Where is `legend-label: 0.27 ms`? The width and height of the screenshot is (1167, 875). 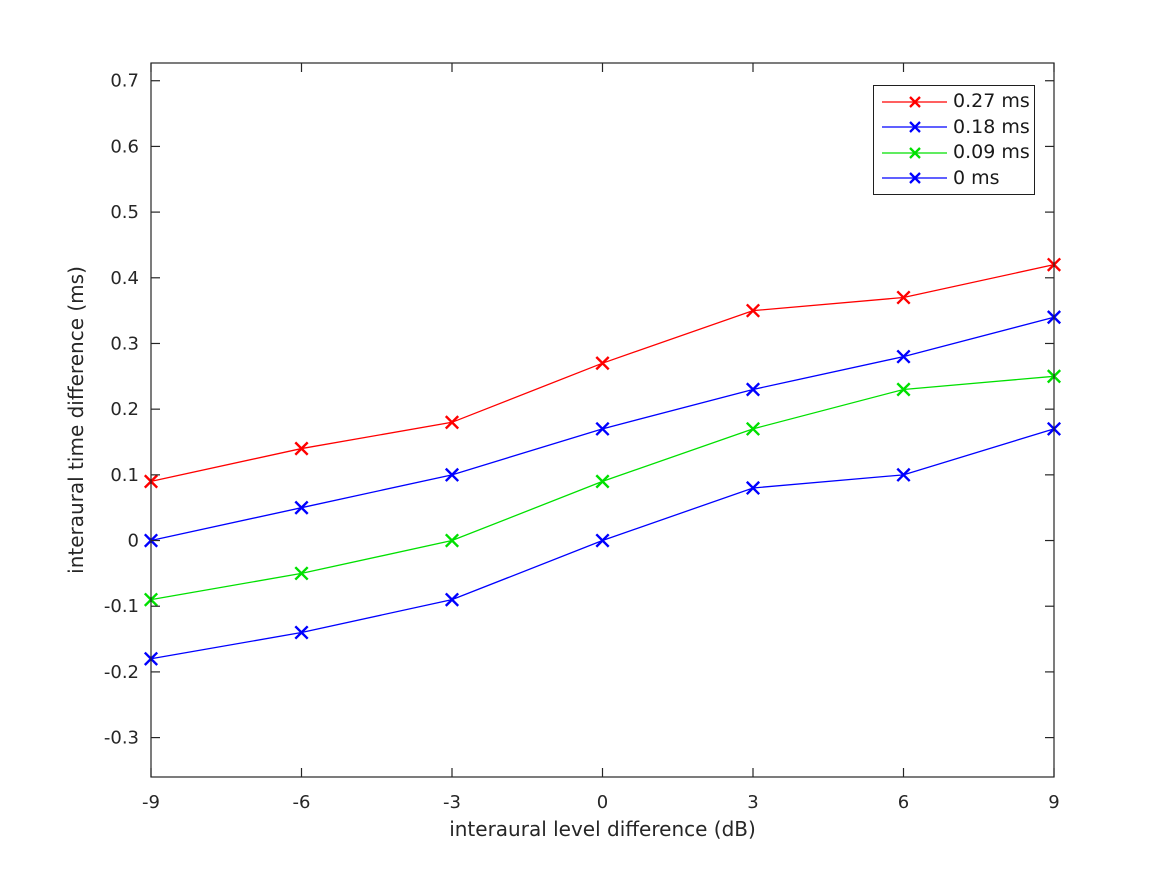
legend-label: 0.27 ms is located at coordinates (991, 101).